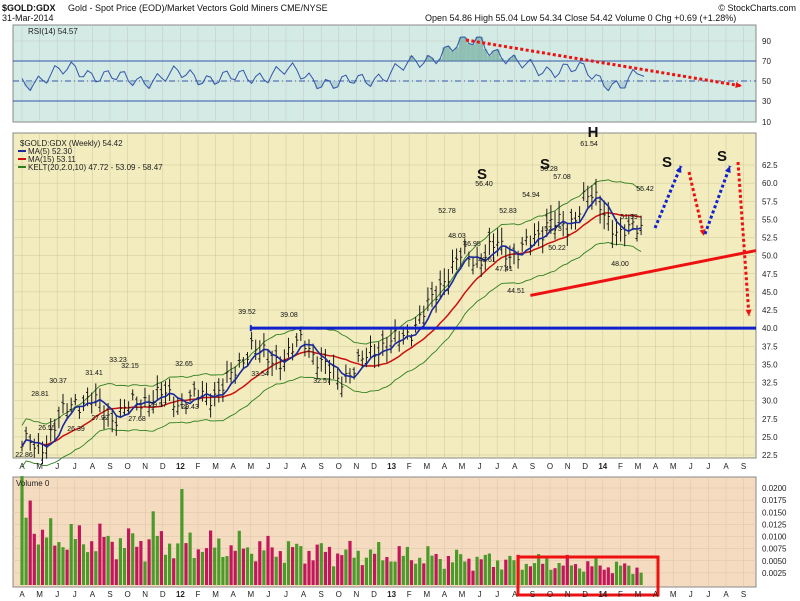 The width and height of the screenshot is (800, 601). What do you see at coordinates (76, 429) in the screenshot?
I see `price-annotation: 26.39` at bounding box center [76, 429].